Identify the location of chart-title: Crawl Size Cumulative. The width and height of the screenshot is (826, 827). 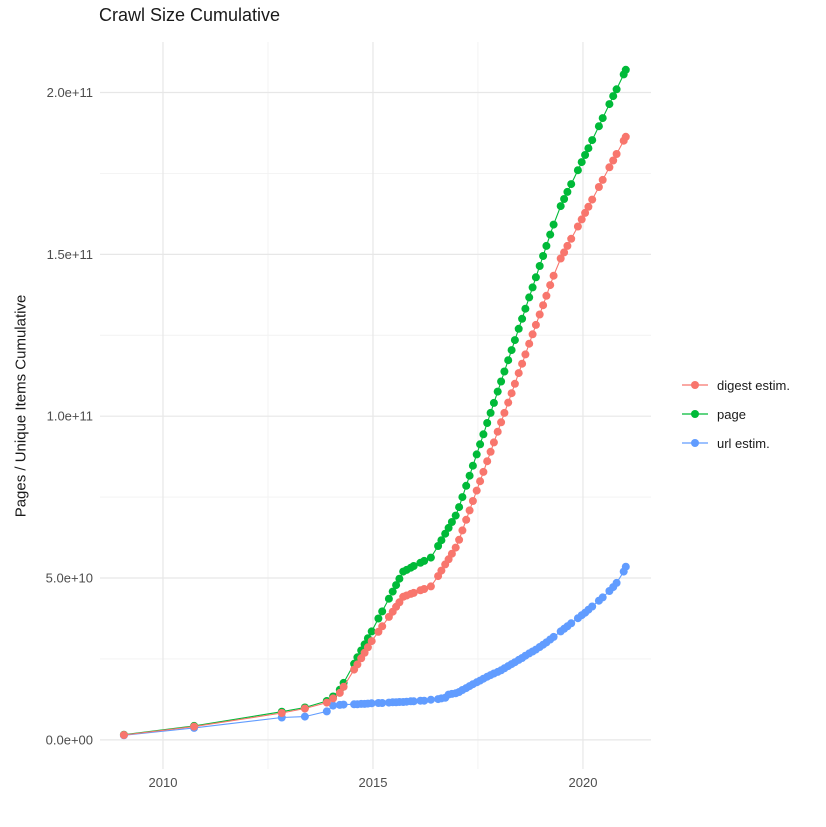
(190, 15).